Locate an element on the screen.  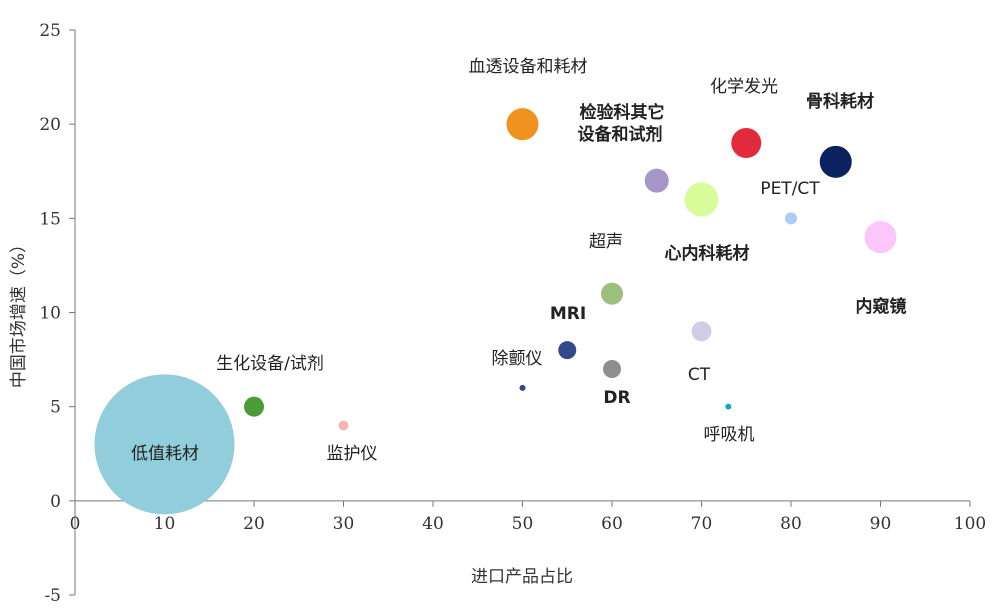
bubble-label: 内窥镜 is located at coordinates (881, 306).